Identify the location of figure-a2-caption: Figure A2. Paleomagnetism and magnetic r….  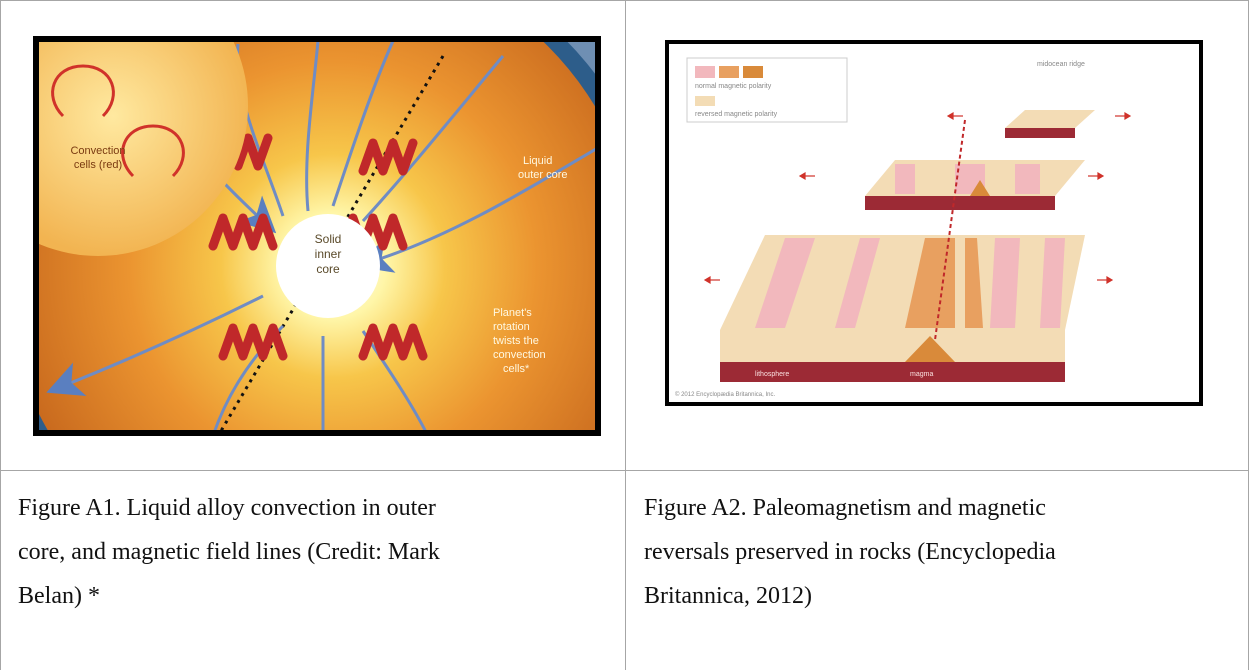
(944, 552).